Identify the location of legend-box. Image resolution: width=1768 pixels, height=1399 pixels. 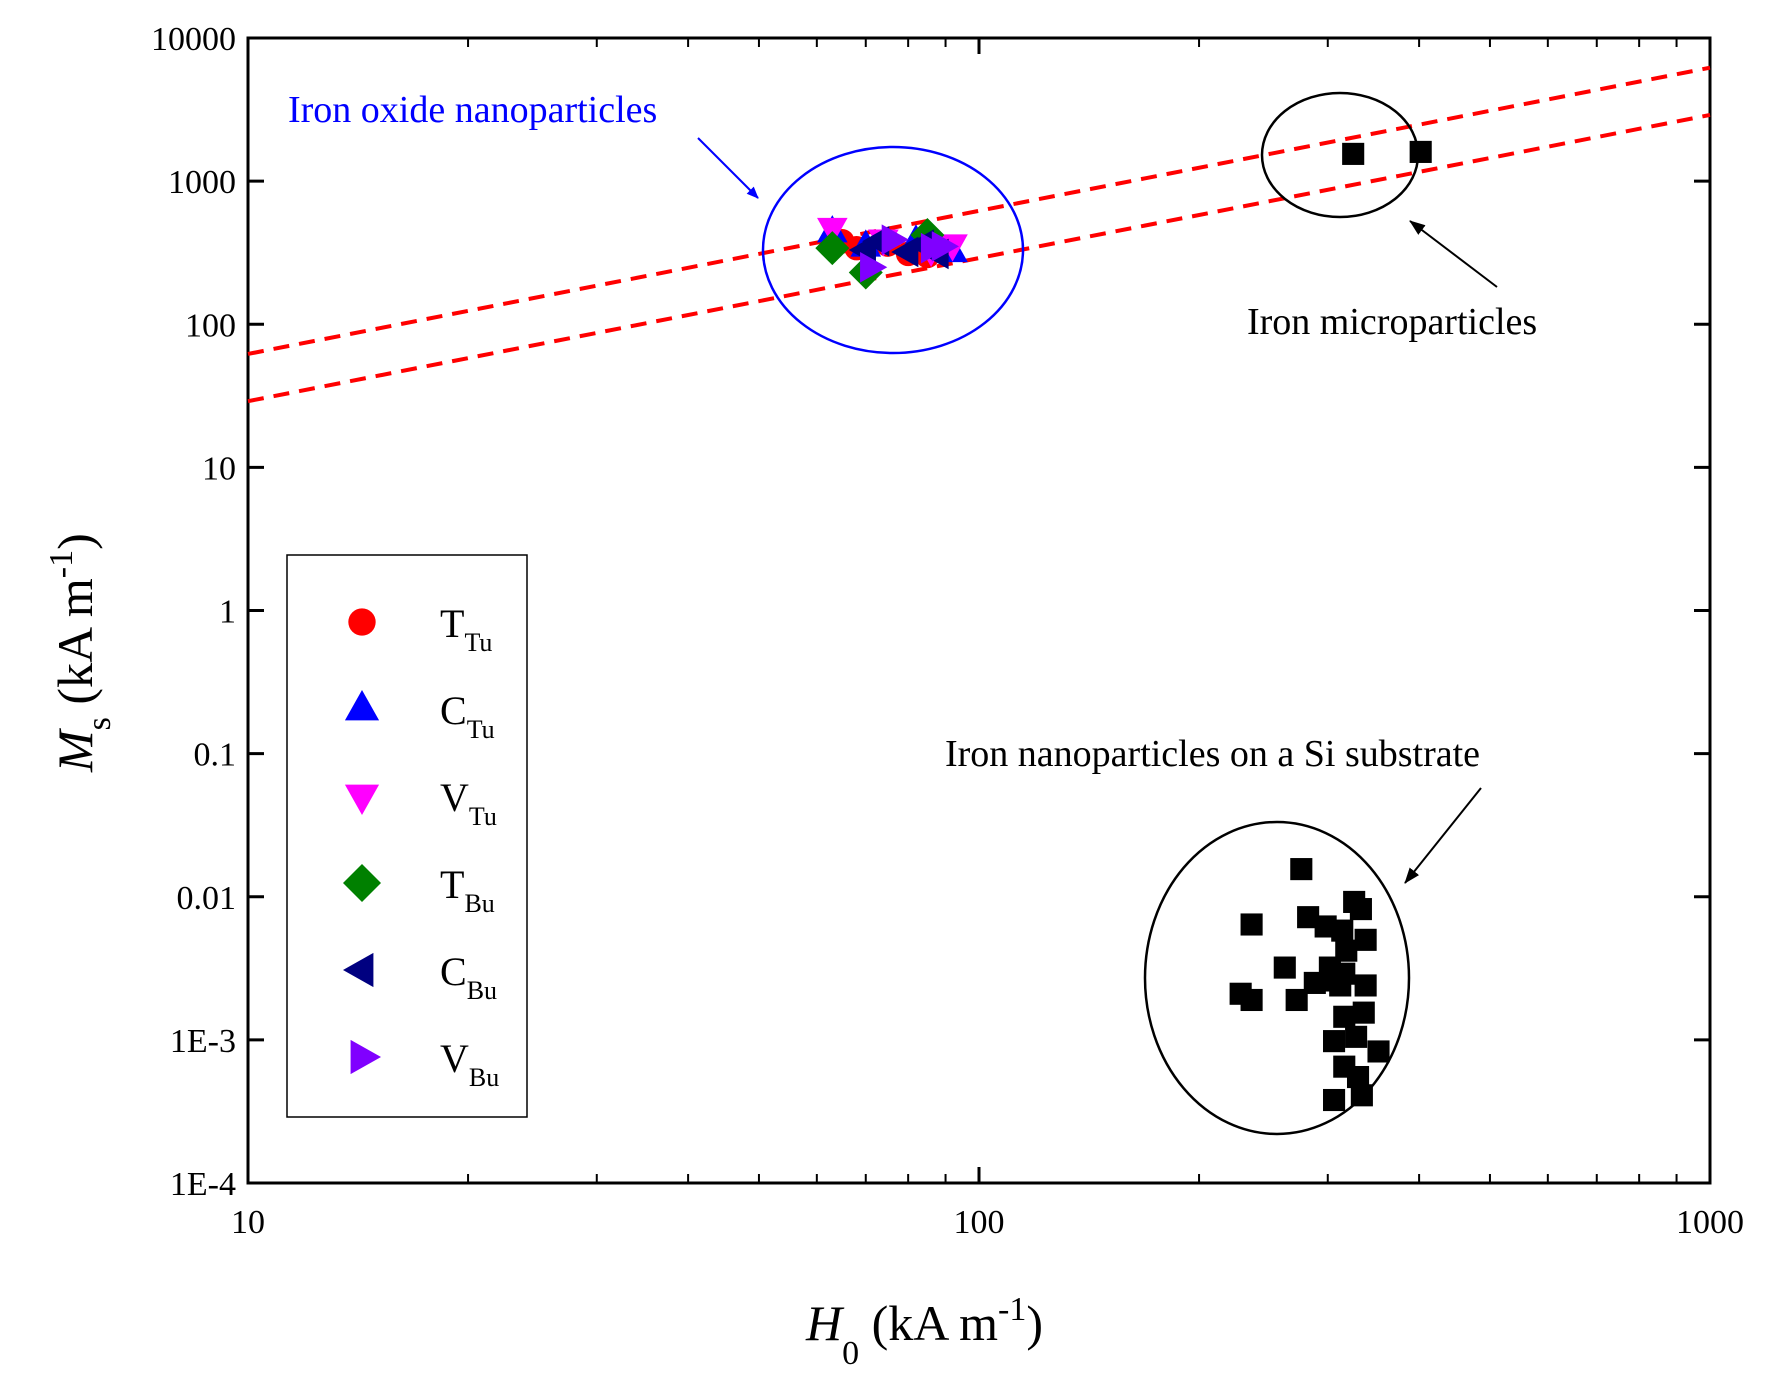
(407, 836).